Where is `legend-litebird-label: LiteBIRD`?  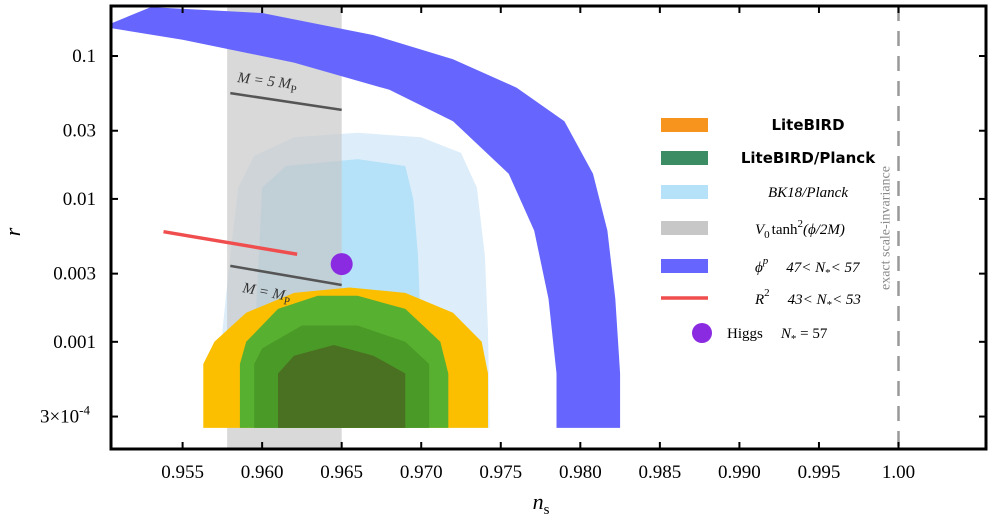 legend-litebird-label: LiteBIRD is located at coordinates (807, 125).